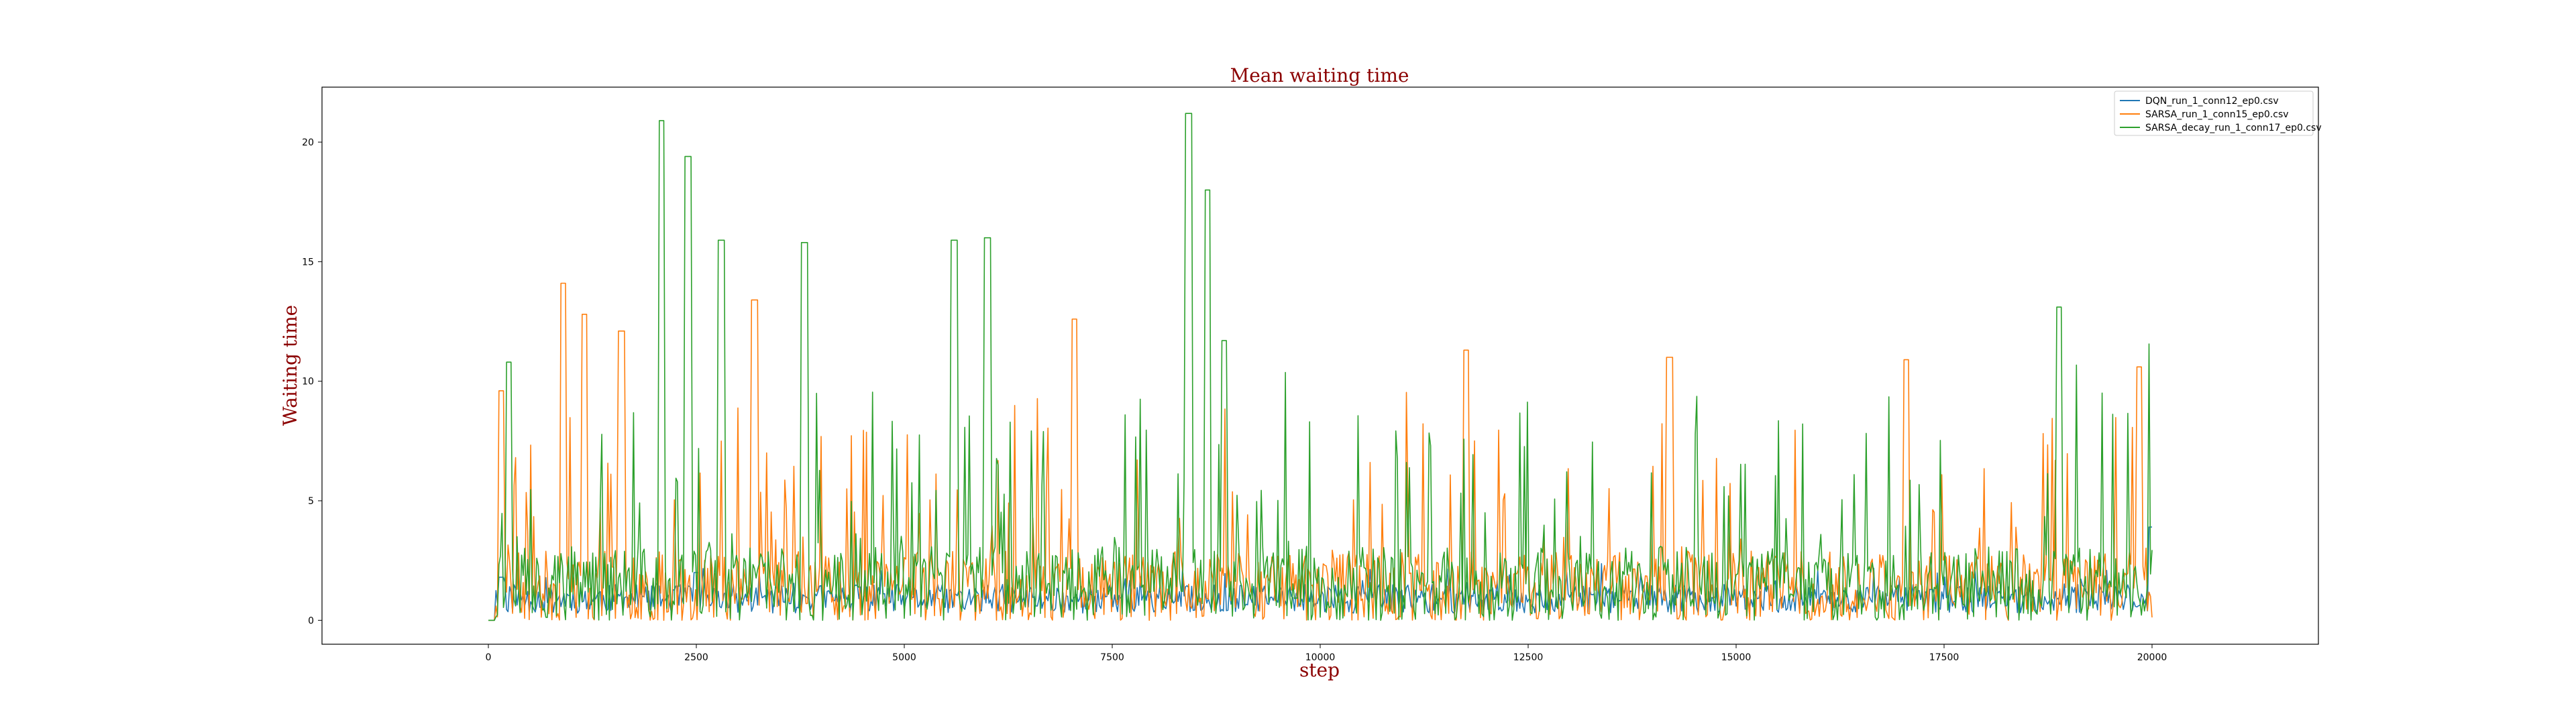  Describe the element at coordinates (1319, 75) in the screenshot. I see `chart-title: Mean waiting time` at that location.